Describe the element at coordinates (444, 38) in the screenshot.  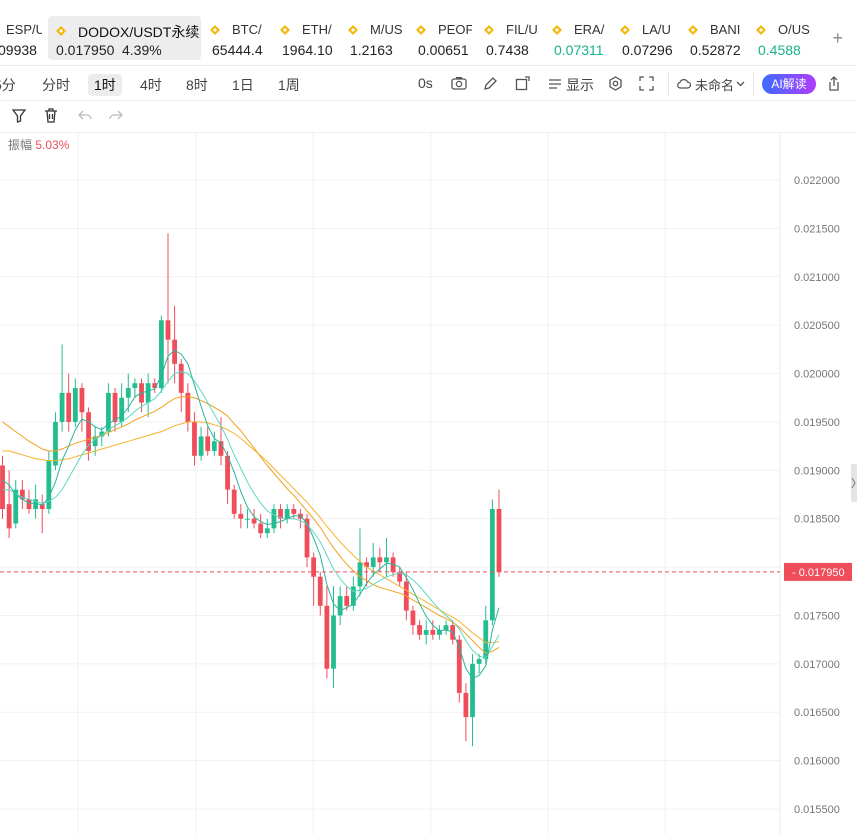
I see `market-tab-5: PEOF 0.00651` at that location.